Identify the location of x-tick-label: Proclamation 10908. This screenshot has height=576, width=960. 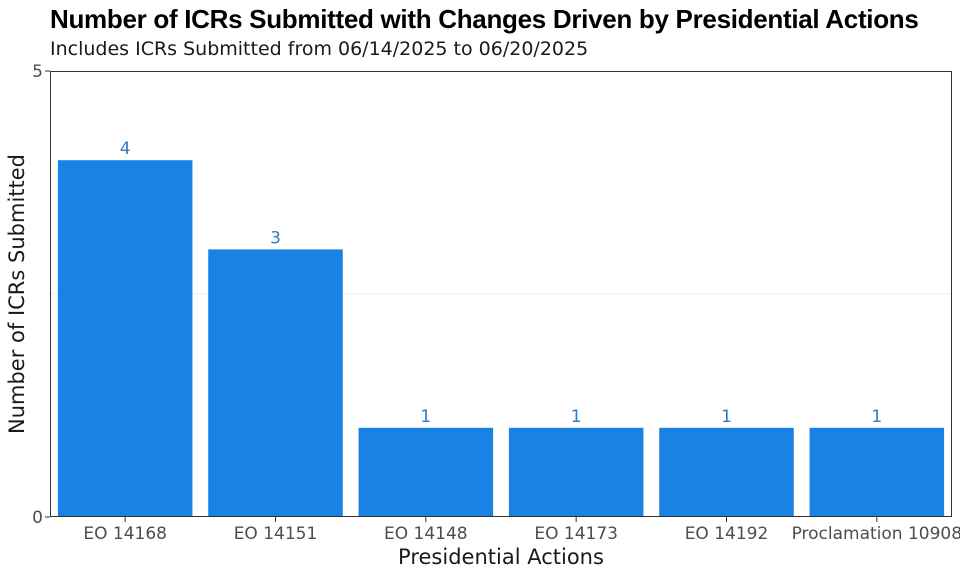
(876, 534).